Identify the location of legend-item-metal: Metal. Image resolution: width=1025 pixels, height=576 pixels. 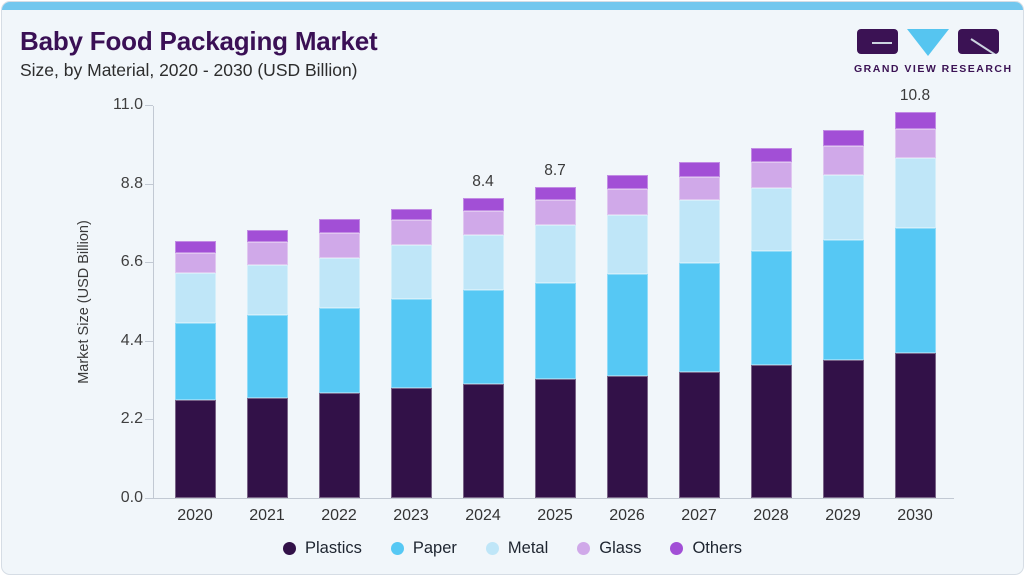
(516, 548).